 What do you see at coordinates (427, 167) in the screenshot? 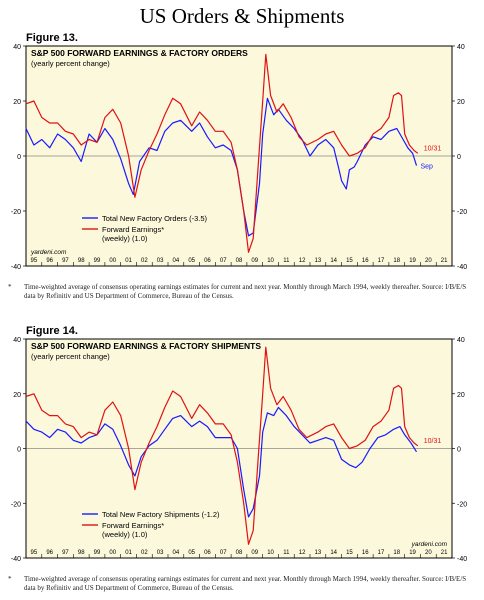
I see `end-label-factory-orders: Sep` at bounding box center [427, 167].